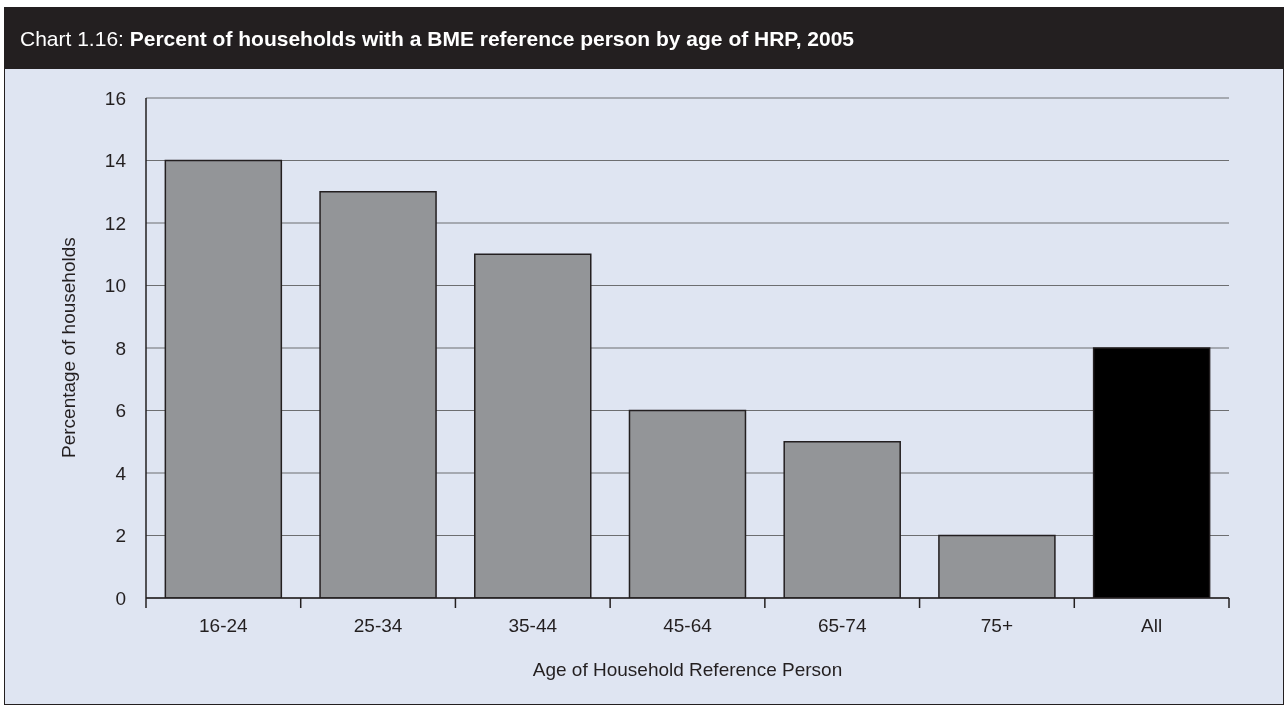 The image size is (1288, 722). Describe the element at coordinates (121, 473) in the screenshot. I see `y-tick-label: 4` at that location.